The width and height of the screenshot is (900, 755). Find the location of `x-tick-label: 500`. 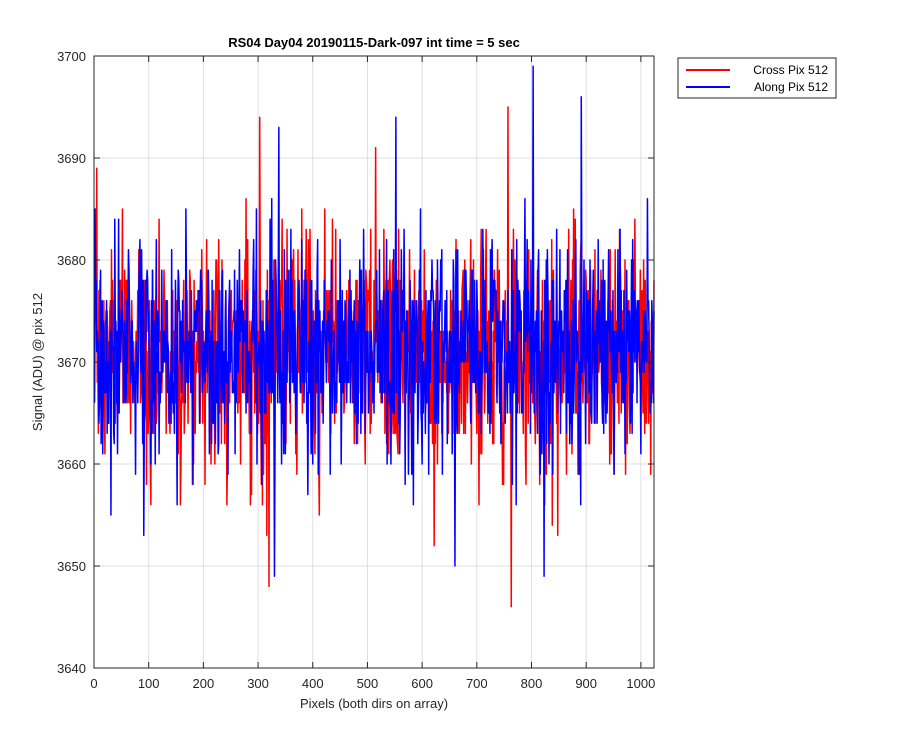

x-tick-label: 500 is located at coordinates (368, 683).